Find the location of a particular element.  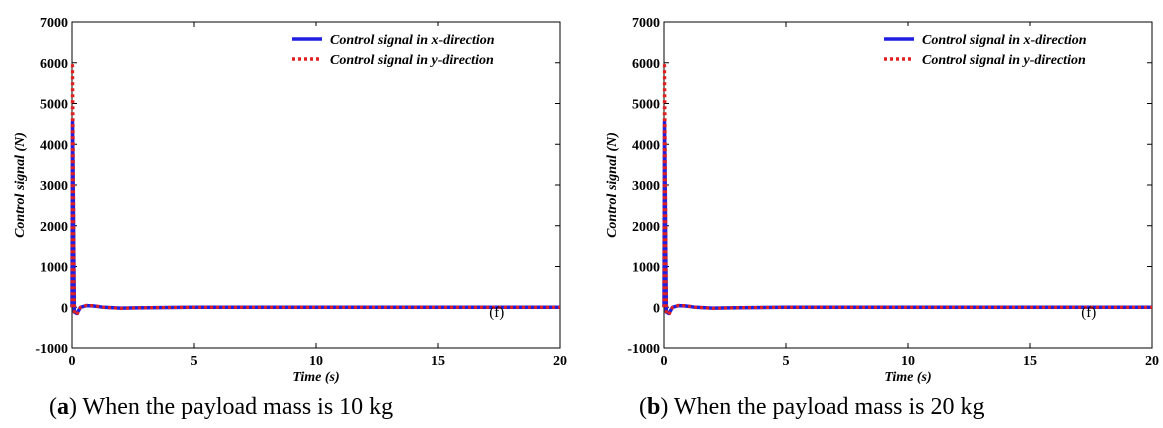

panel-caption: (a) When the payload mass is 10 kg is located at coordinates (221, 407).